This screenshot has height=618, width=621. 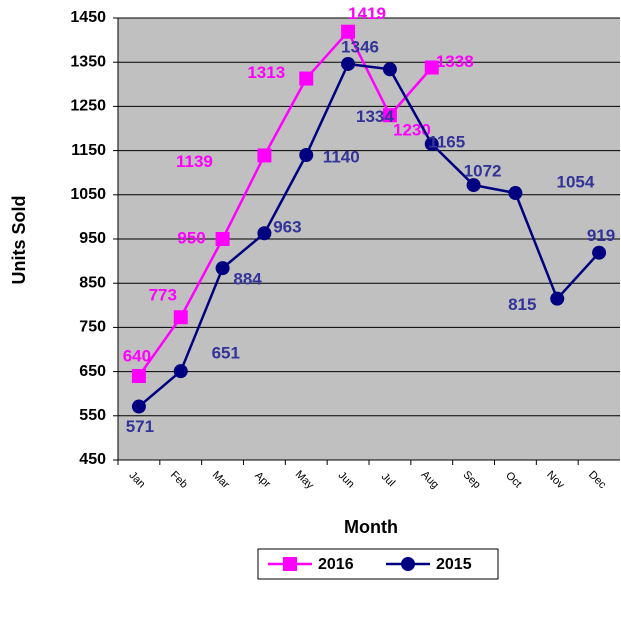 What do you see at coordinates (375, 116) in the screenshot?
I see `data-label: 1334` at bounding box center [375, 116].